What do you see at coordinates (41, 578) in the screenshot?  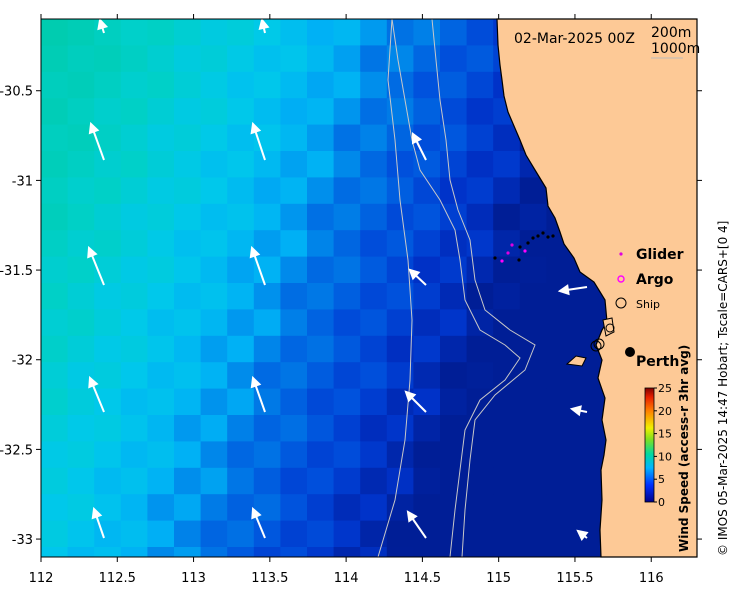 I see `x-tick-label: 112` at bounding box center [41, 578].